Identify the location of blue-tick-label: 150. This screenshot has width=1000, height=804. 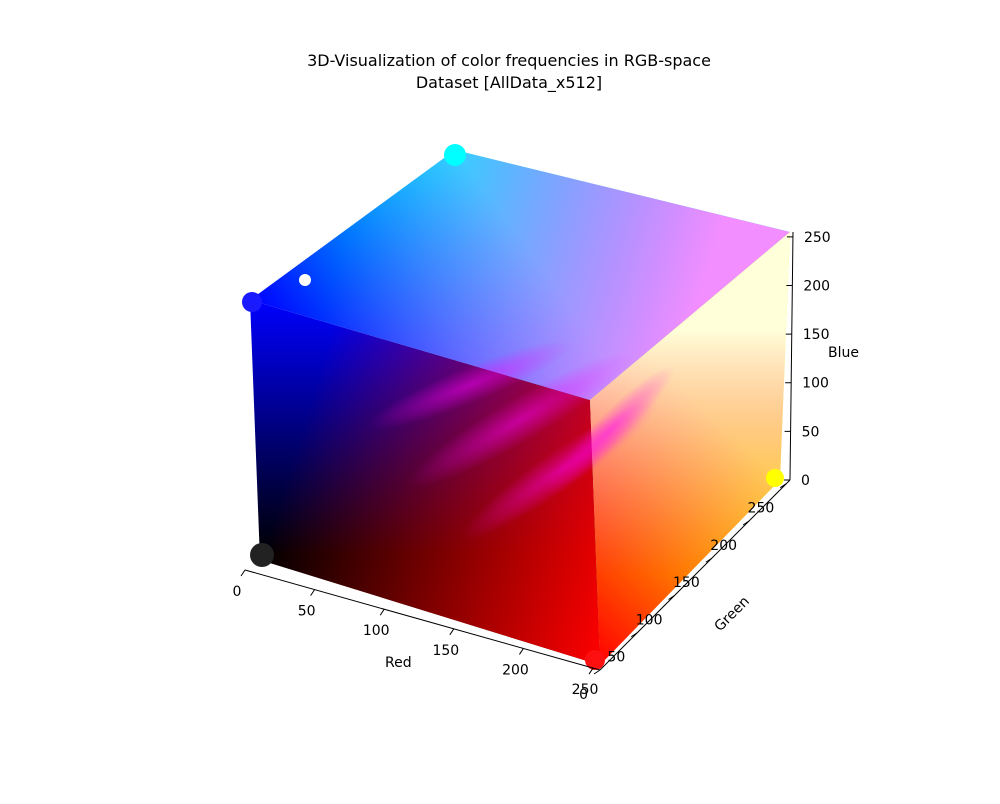
(816, 335).